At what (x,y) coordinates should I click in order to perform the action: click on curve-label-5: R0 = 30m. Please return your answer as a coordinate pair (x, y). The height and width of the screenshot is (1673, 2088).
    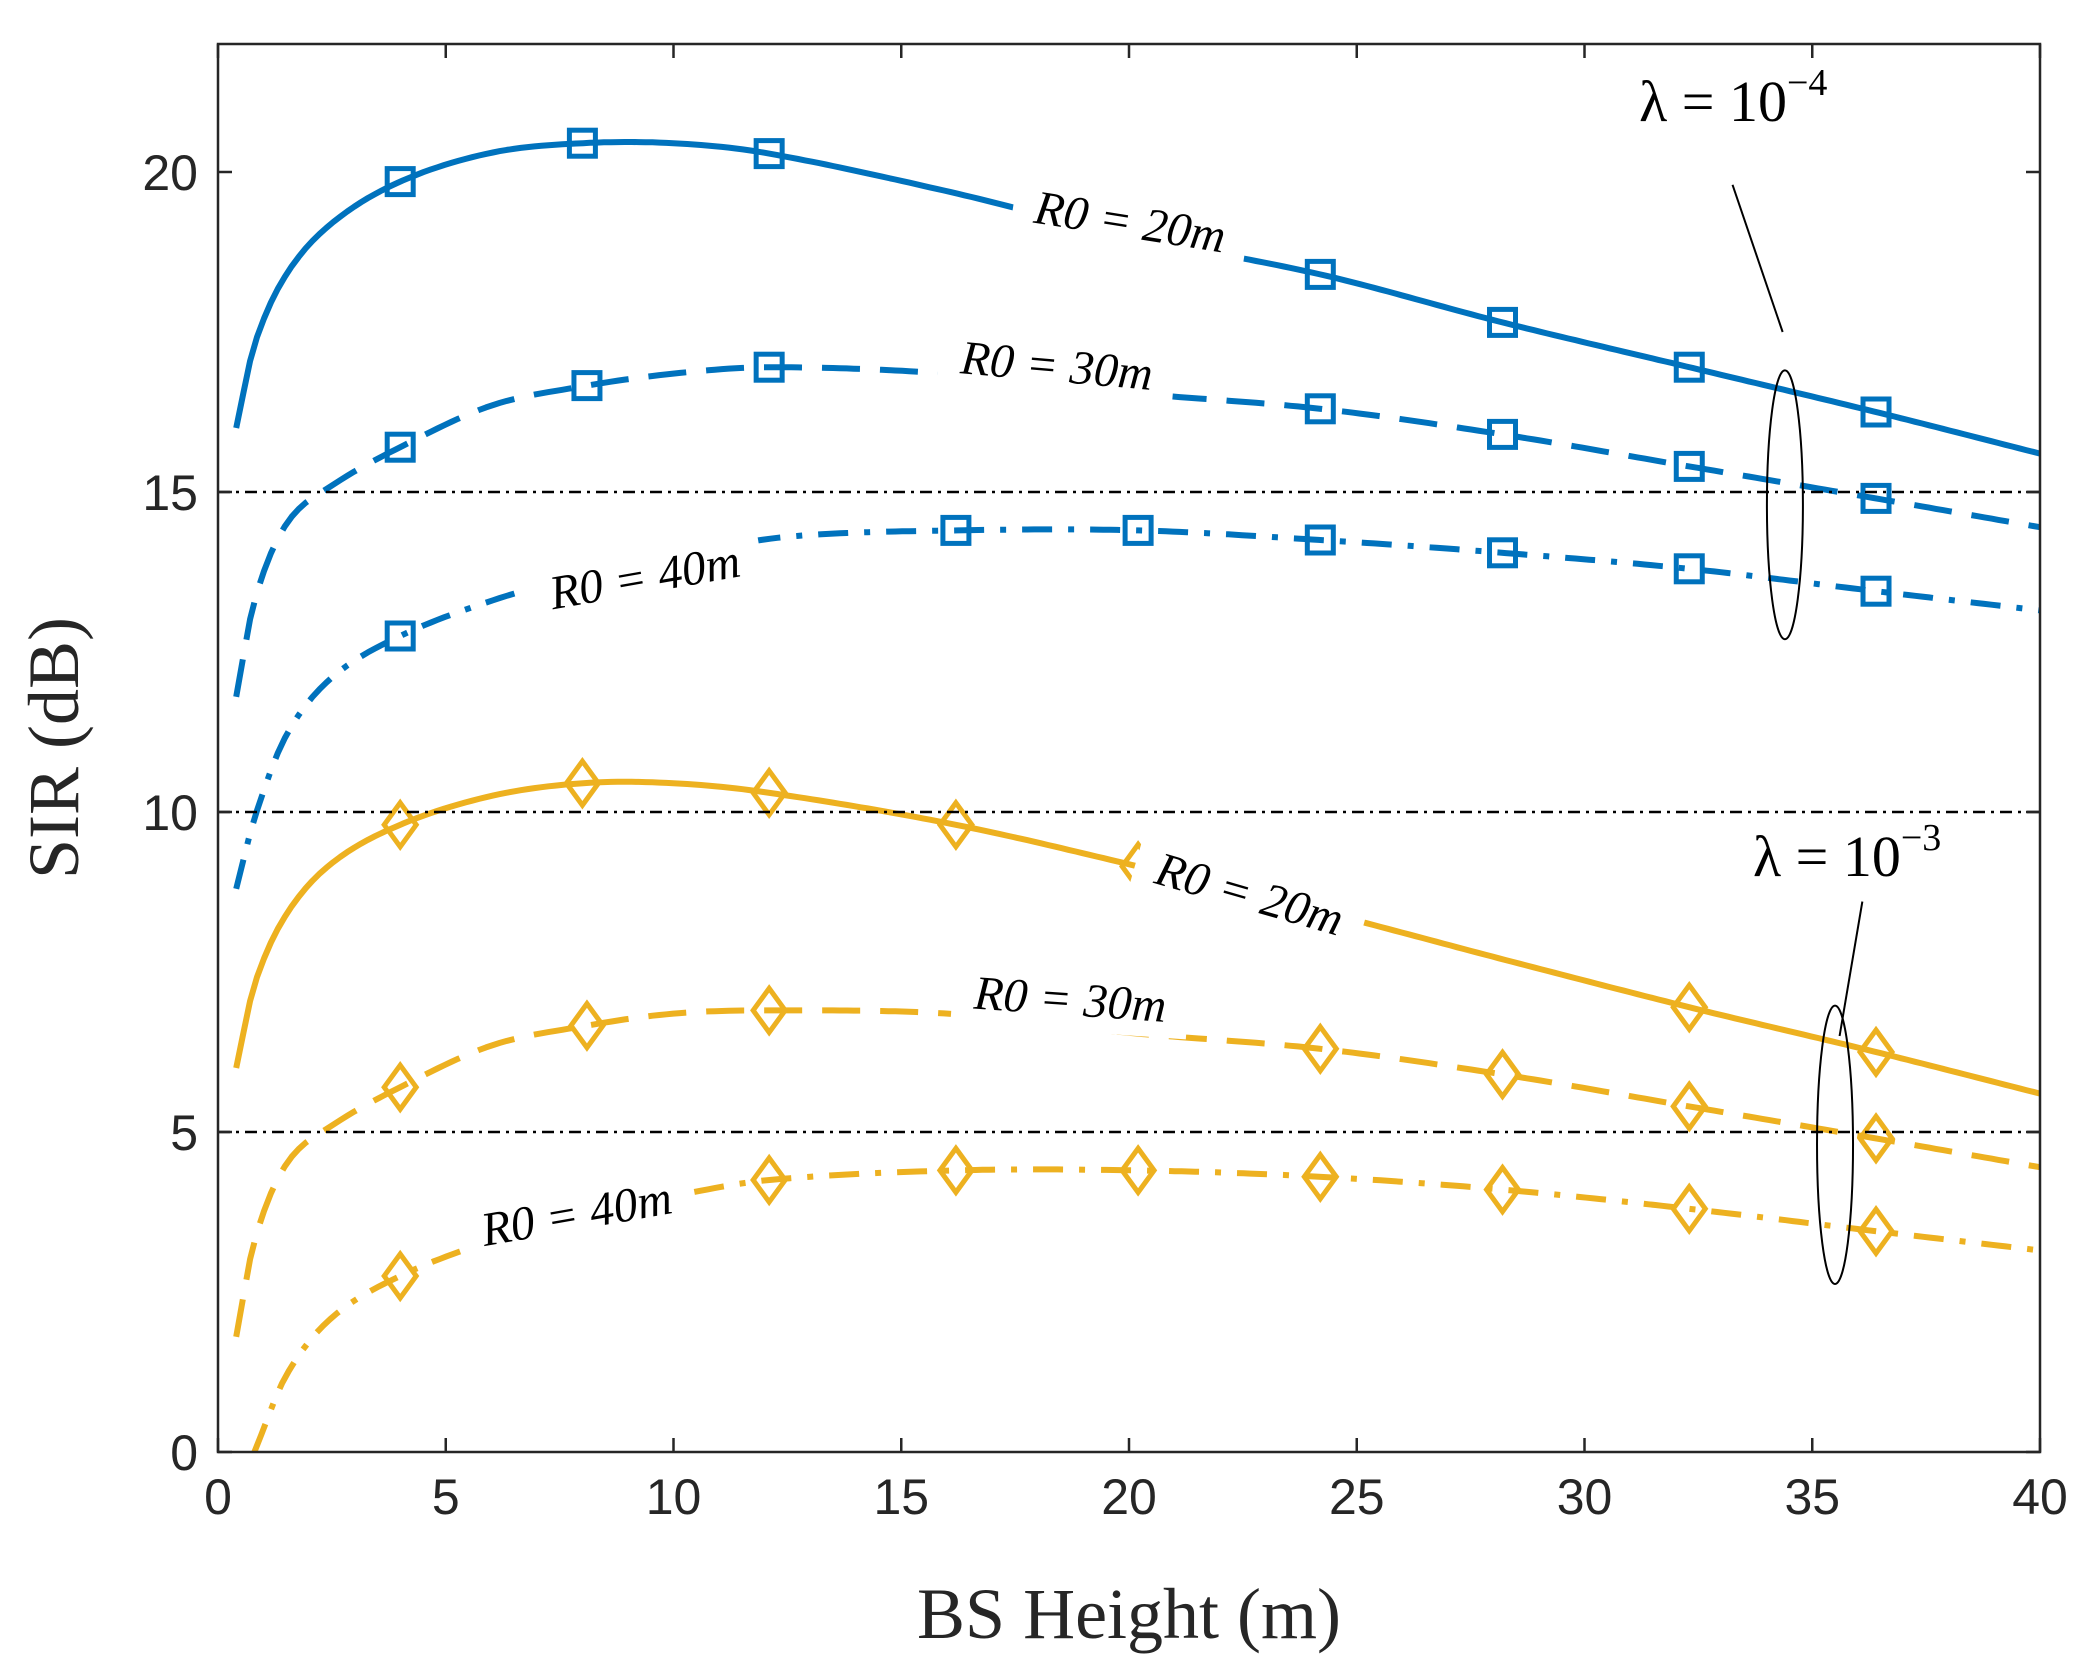
    Looking at the image, I should click on (1070, 999).